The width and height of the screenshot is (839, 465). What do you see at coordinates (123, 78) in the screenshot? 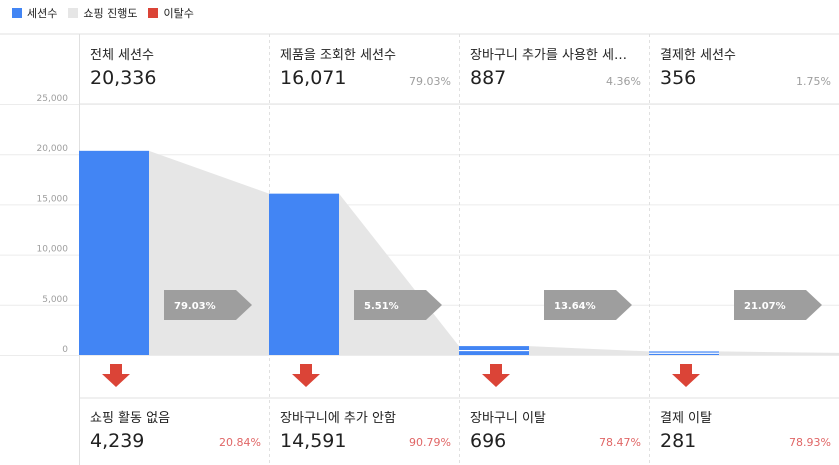
I see `stage-value: 20,336` at bounding box center [123, 78].